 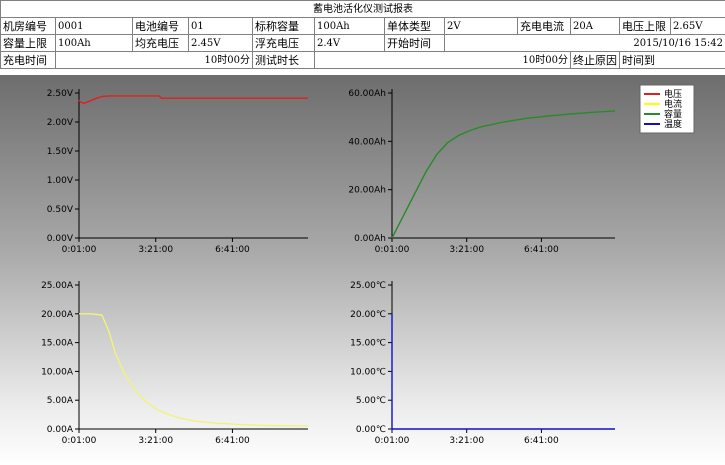 What do you see at coordinates (673, 104) in the screenshot?
I see `legend-label: 电流` at bounding box center [673, 104].